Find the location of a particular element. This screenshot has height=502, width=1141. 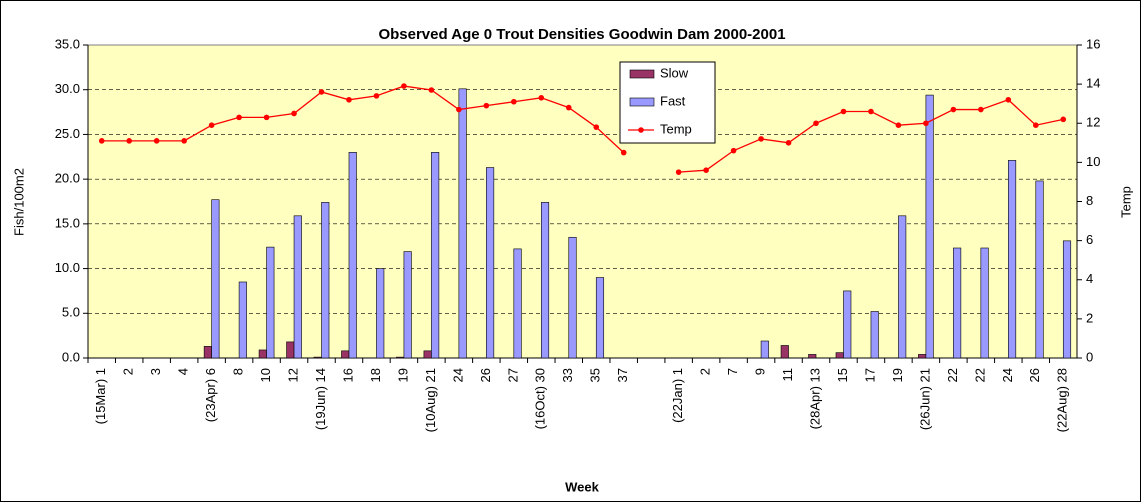

x-axis-label: Week is located at coordinates (582, 486).